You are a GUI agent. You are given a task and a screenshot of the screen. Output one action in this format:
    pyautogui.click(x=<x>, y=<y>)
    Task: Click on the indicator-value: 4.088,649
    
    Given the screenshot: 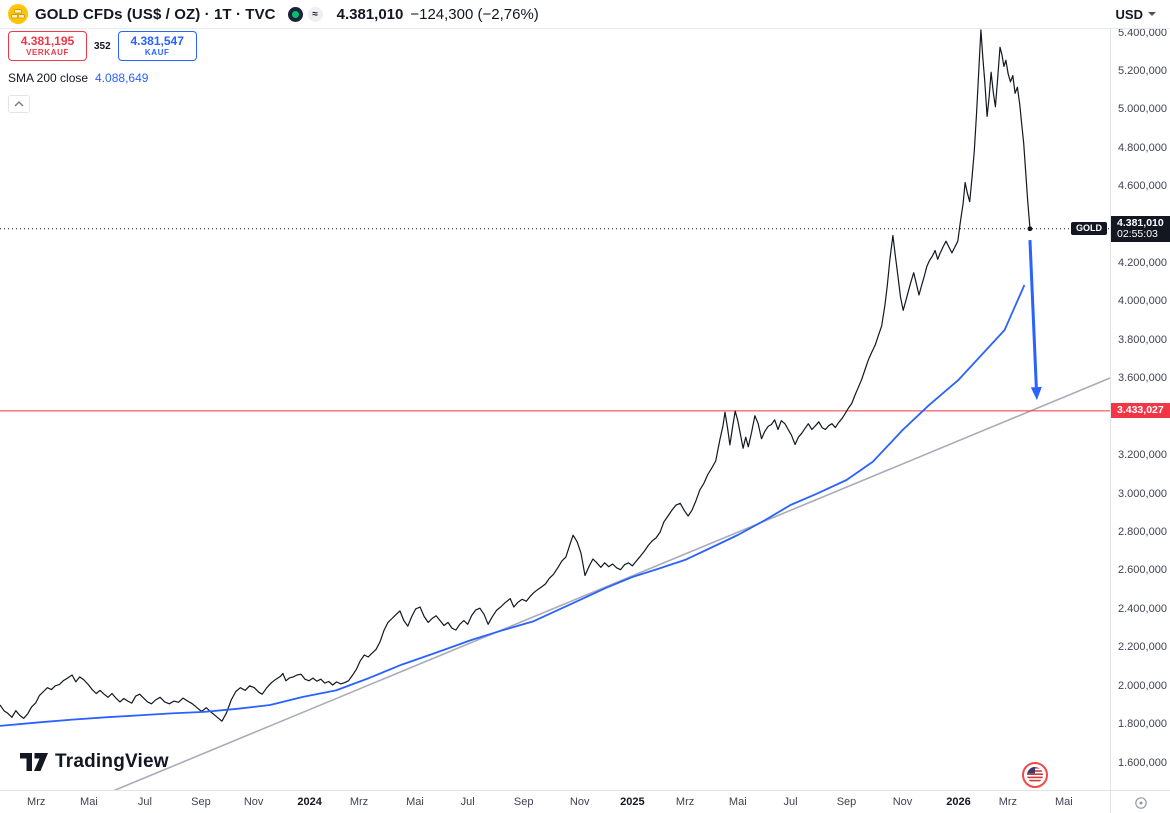 What is the action you would take?
    pyautogui.click(x=122, y=78)
    